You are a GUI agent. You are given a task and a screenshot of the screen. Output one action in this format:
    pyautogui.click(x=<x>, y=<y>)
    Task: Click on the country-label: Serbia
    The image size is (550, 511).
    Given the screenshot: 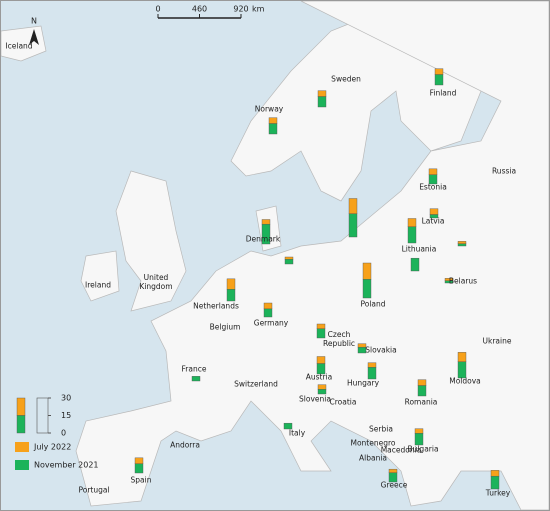 What is the action you would take?
    pyautogui.click(x=381, y=429)
    